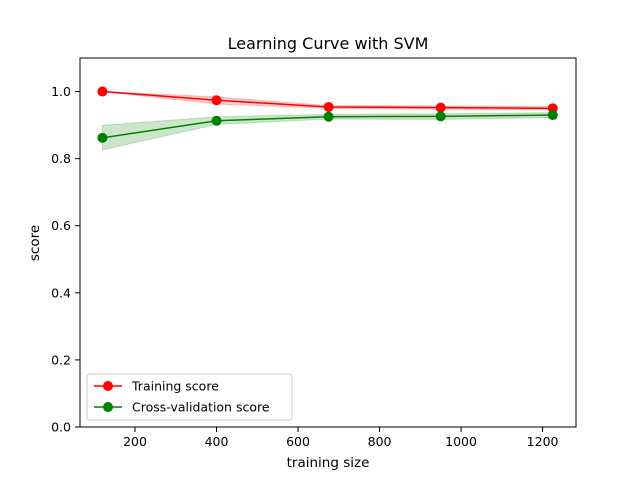 This screenshot has height=484, width=640. What do you see at coordinates (35, 243) in the screenshot?
I see `y-axis-label: score` at bounding box center [35, 243].